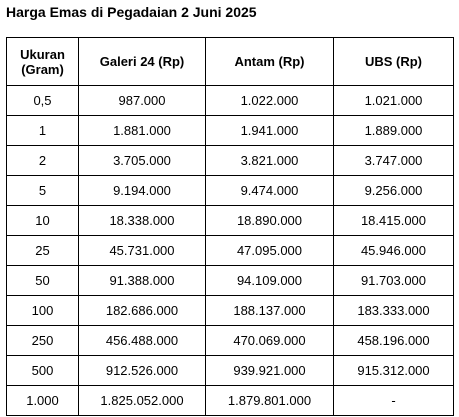 The width and height of the screenshot is (459, 417). What do you see at coordinates (269, 250) in the screenshot?
I see `cell-antam: 47.095.000` at bounding box center [269, 250].